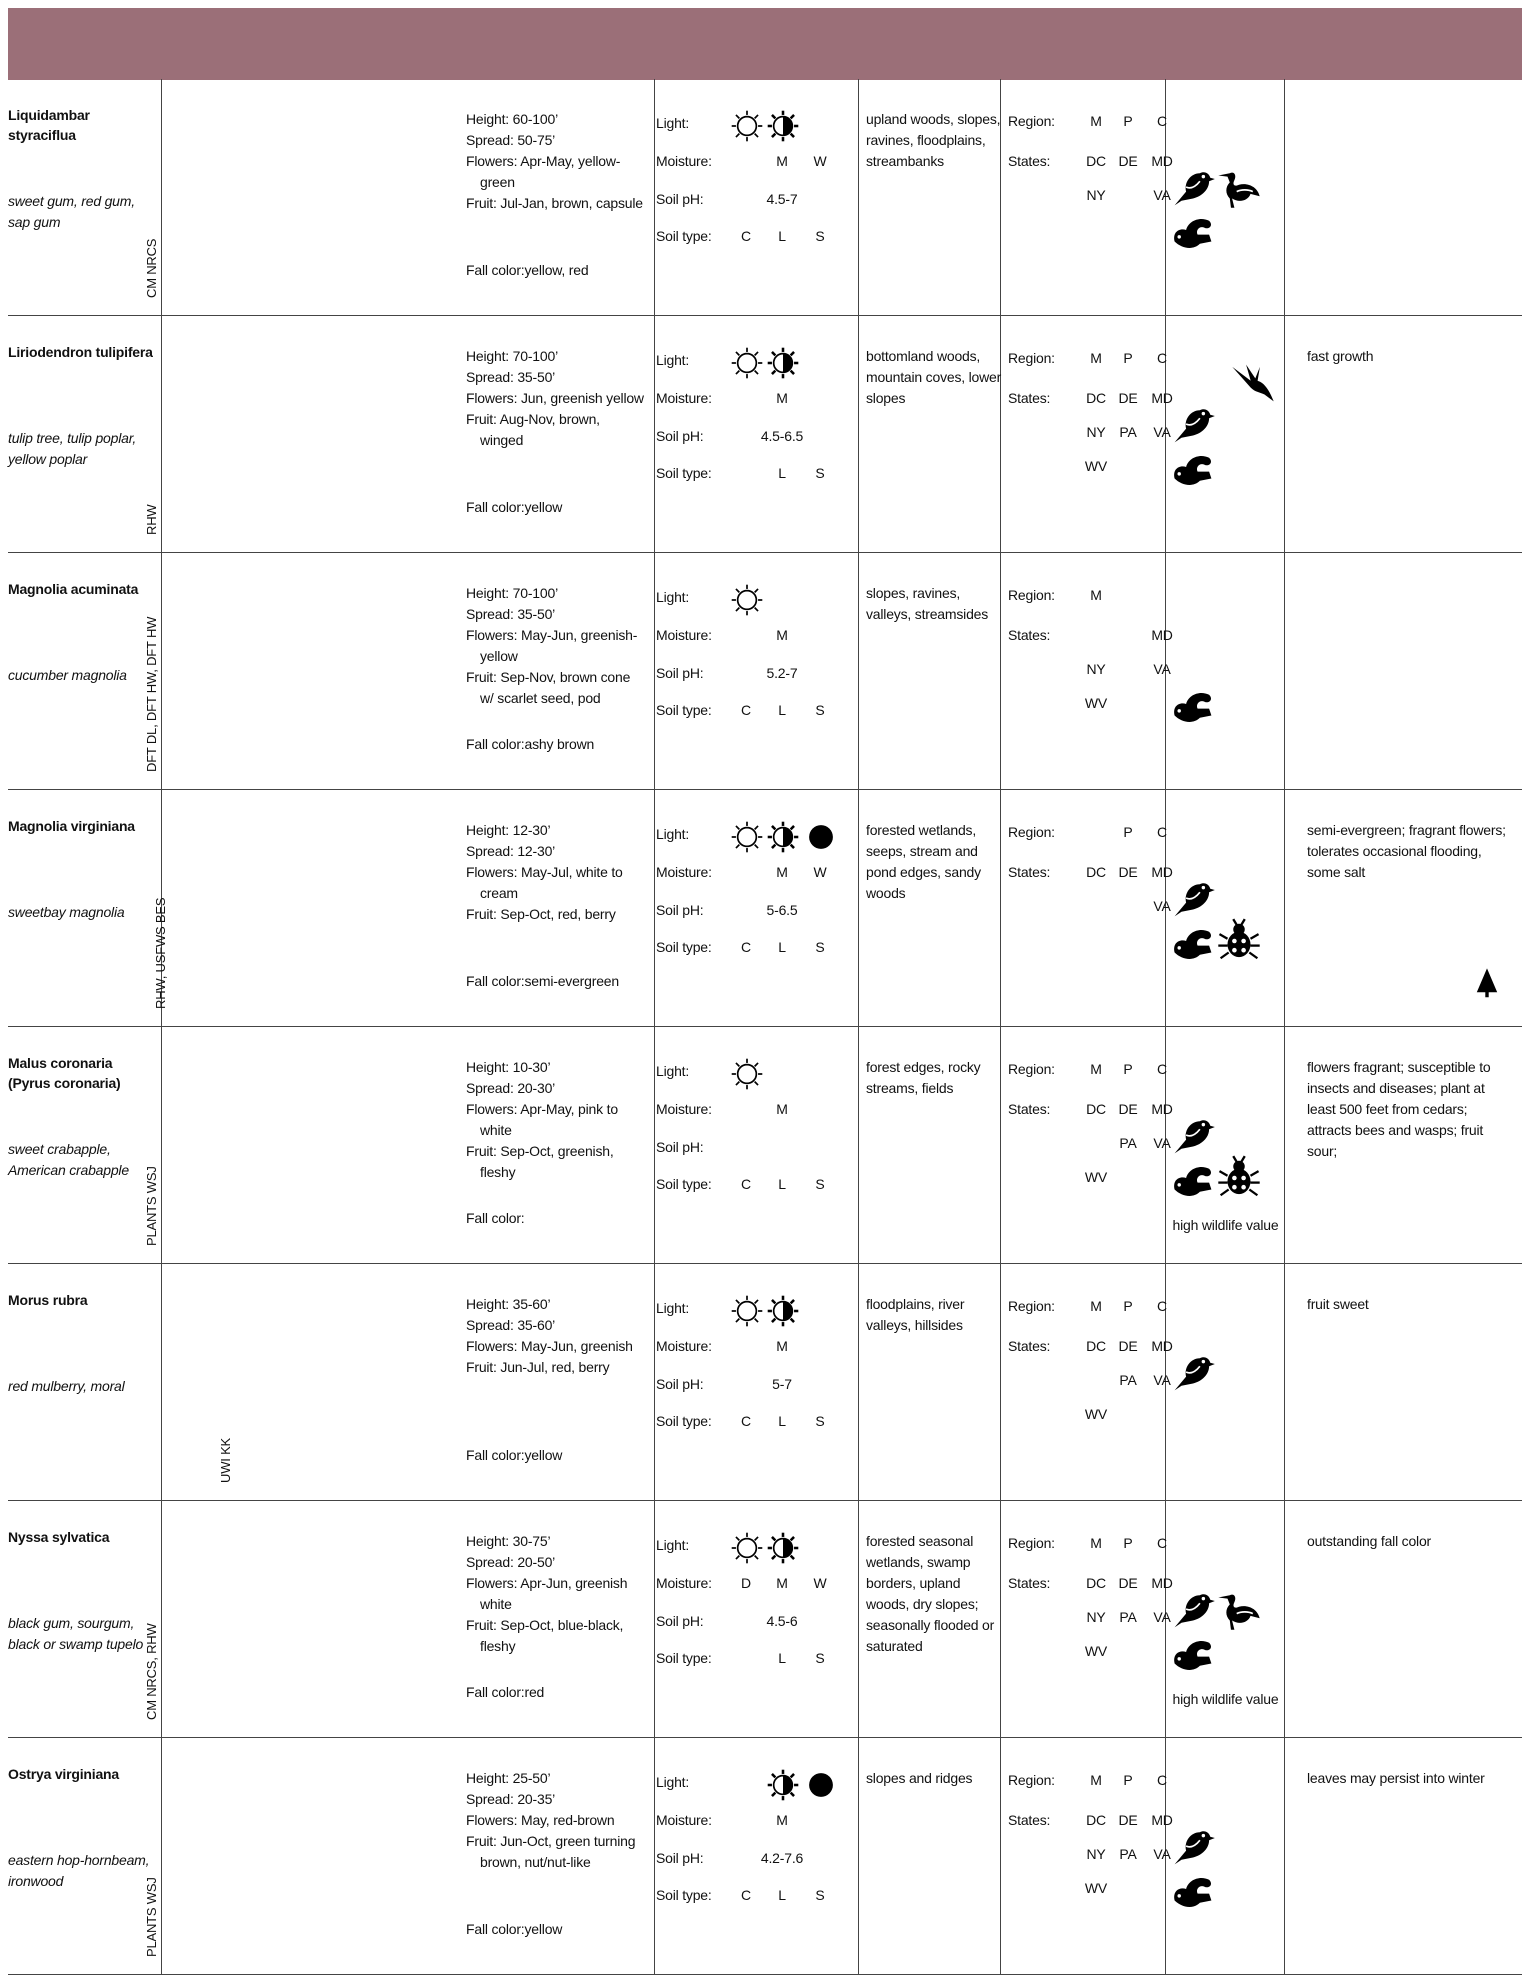 This screenshot has height=1978, width=1531. Describe the element at coordinates (492, 1346) in the screenshot. I see `flowers-label: Flowers:` at that location.